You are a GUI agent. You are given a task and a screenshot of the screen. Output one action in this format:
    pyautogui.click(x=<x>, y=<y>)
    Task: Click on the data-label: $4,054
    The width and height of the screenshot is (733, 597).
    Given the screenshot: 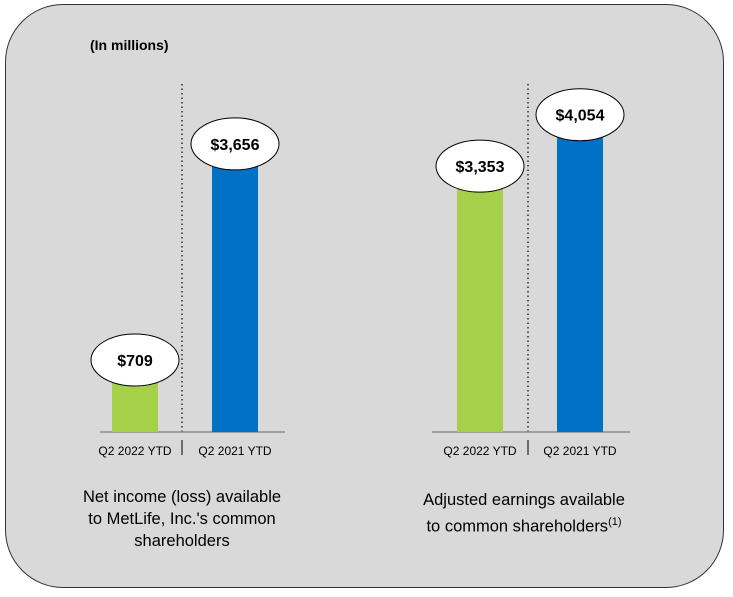 What is the action you would take?
    pyautogui.click(x=580, y=116)
    